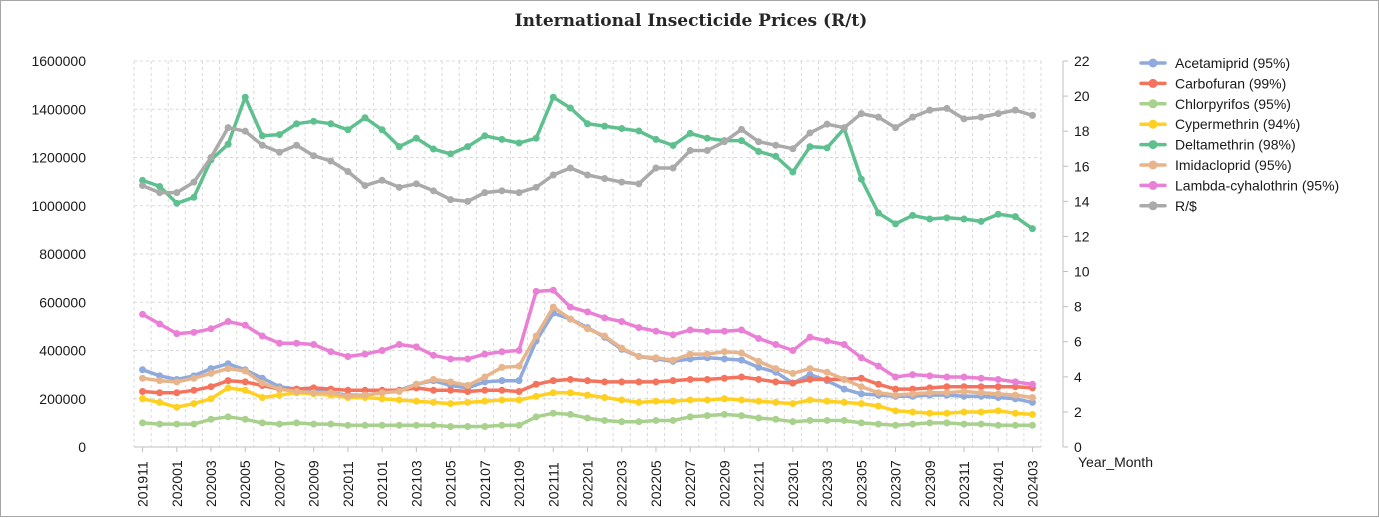 The image size is (1379, 518). What do you see at coordinates (861, 483) in the screenshot?
I see `x-axis-tick-label: 202305` at bounding box center [861, 483].